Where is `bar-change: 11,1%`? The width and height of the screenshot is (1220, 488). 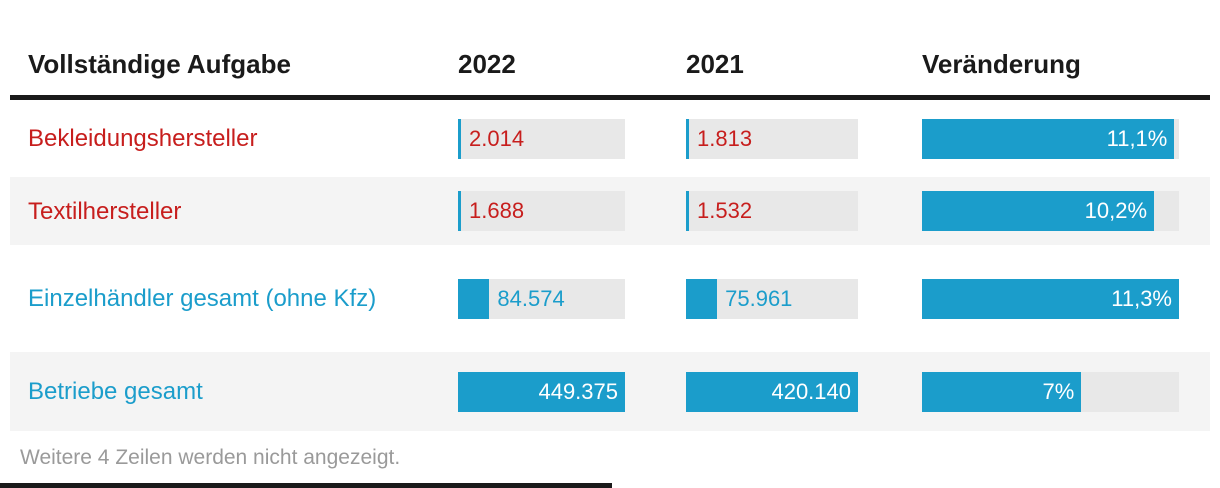
bar-change: 11,1% is located at coordinates (1048, 138).